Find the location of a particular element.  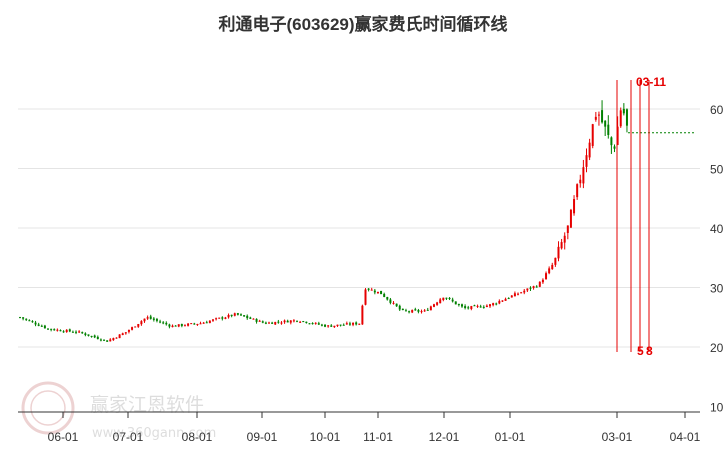

watermark-url: www.360gann.com is located at coordinates (154, 433).